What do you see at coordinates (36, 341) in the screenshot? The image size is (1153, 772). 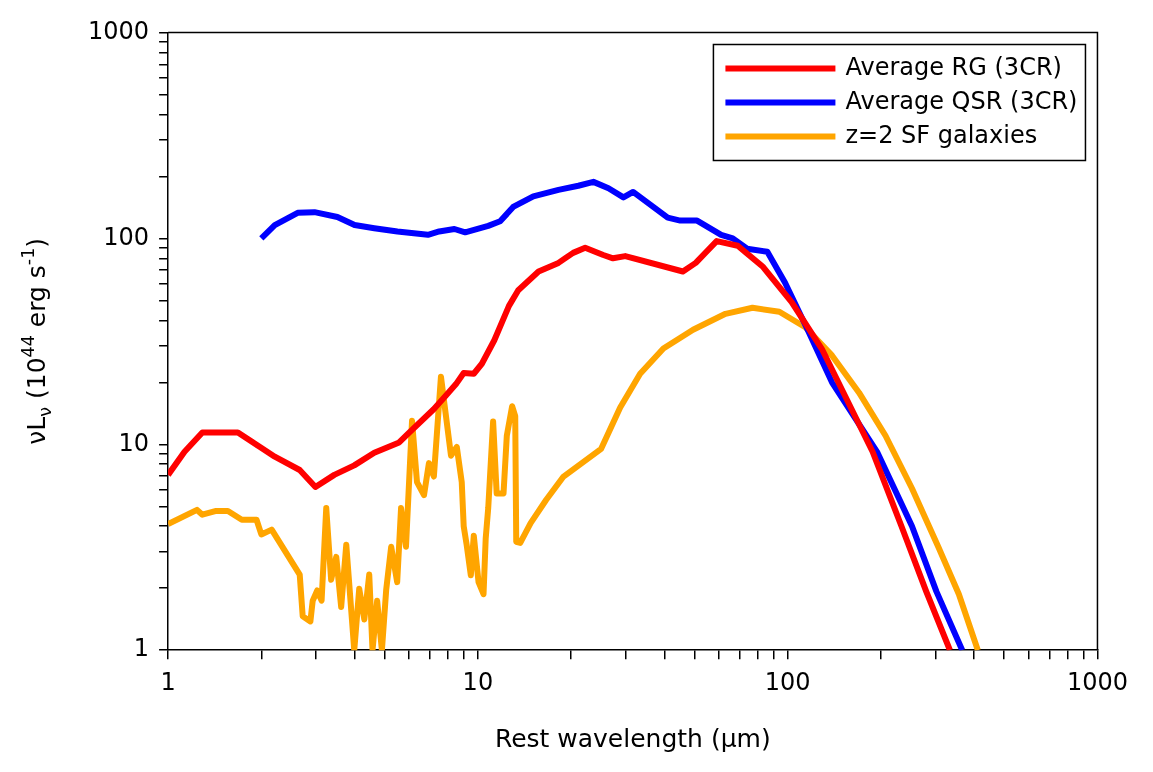 I see `y-axis-title: νLν (1044 erg s-1)` at bounding box center [36, 341].